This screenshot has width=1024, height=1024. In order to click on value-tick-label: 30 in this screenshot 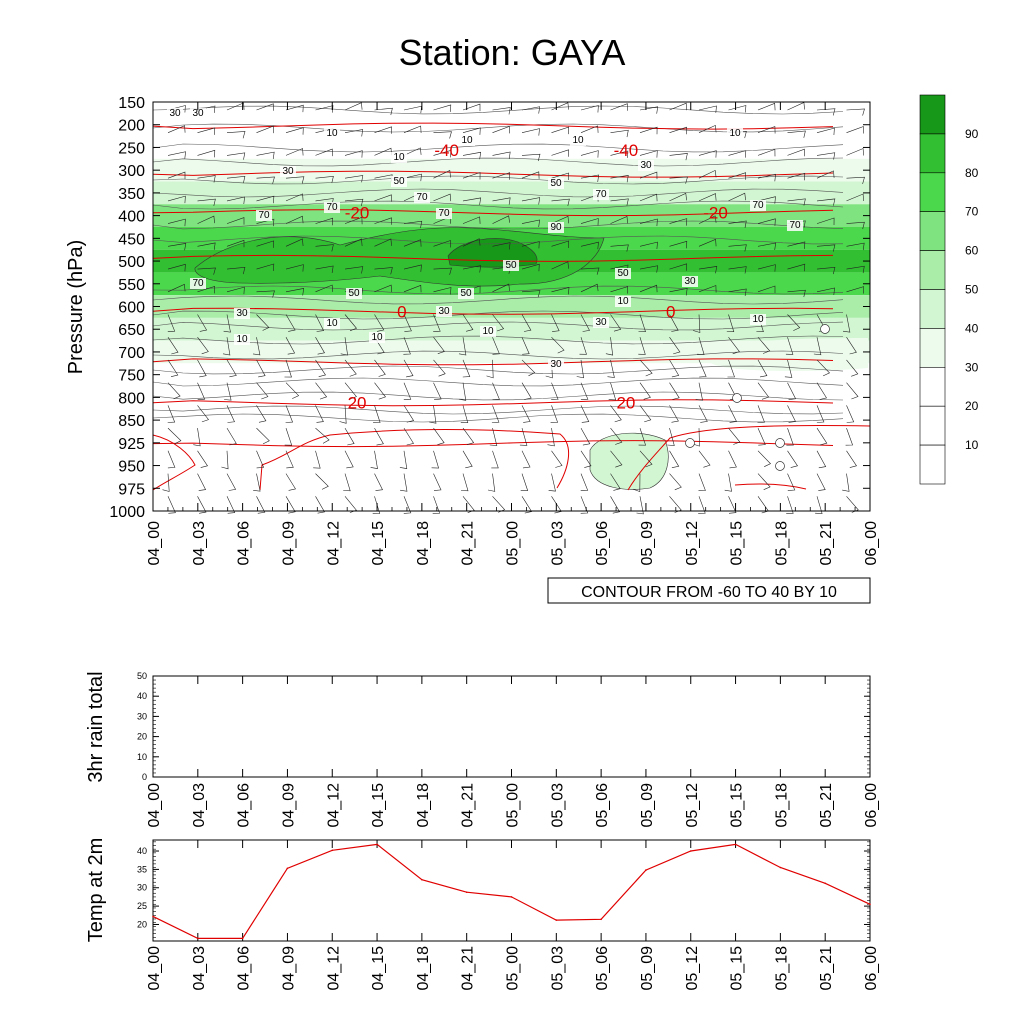, I will do `click(142, 888)`.